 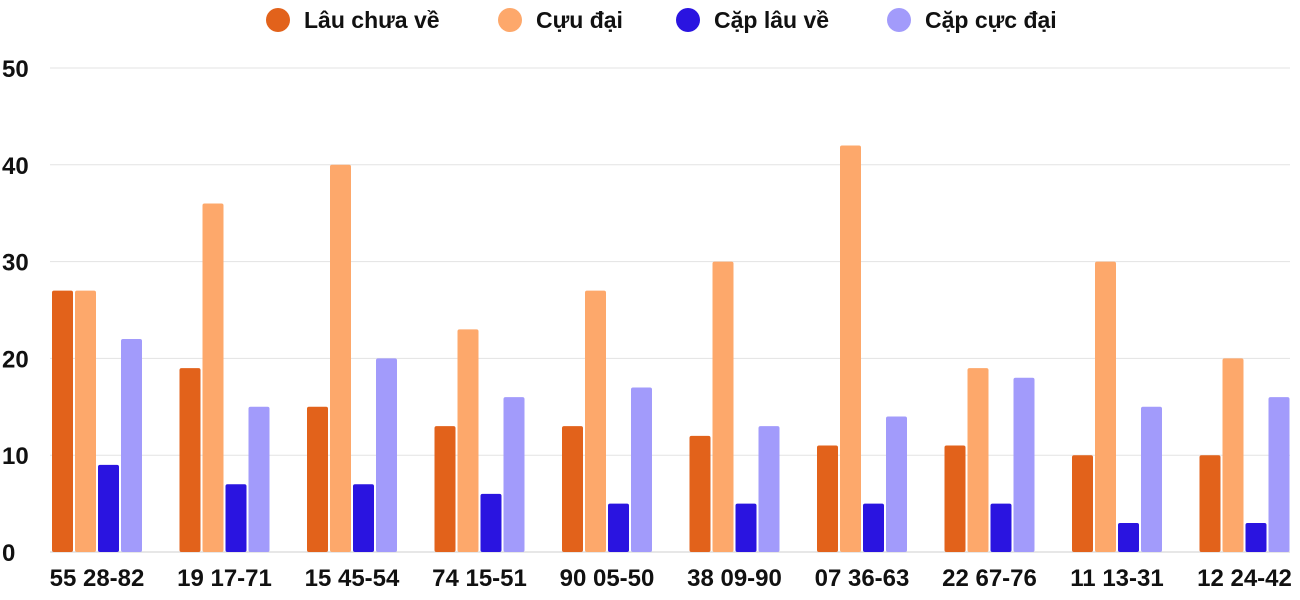 I want to click on y-tick-label: 30, so click(x=15, y=263).